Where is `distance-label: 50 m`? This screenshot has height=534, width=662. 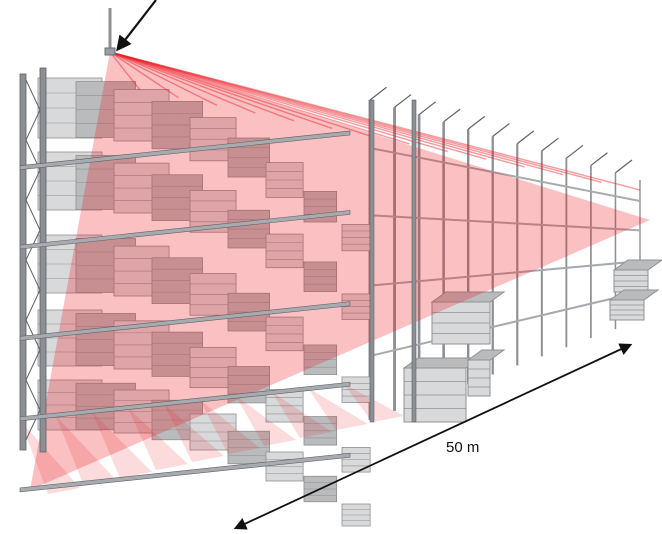 distance-label: 50 m is located at coordinates (462, 447).